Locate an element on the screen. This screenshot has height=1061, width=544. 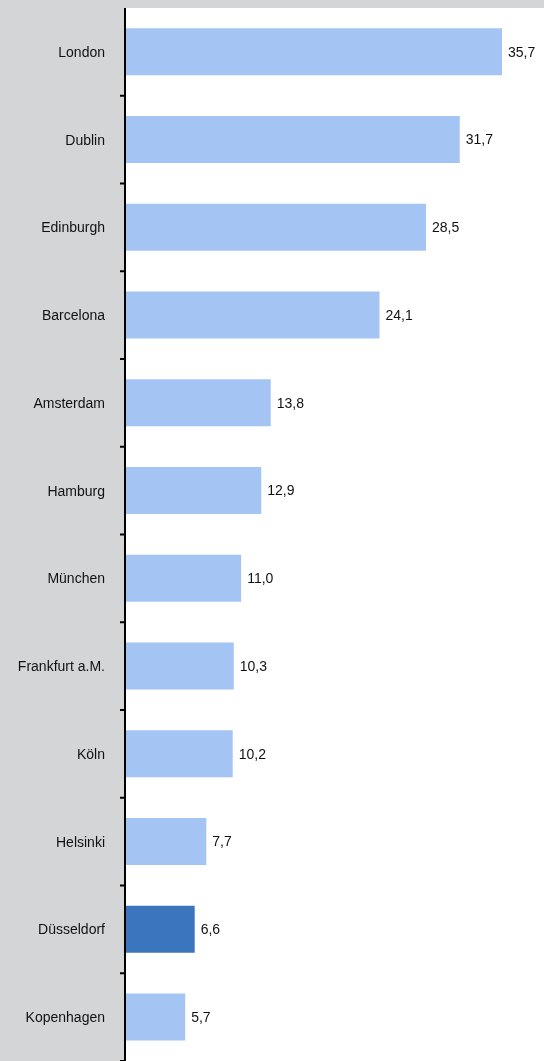
data-label: 5,7 is located at coordinates (201, 1016).